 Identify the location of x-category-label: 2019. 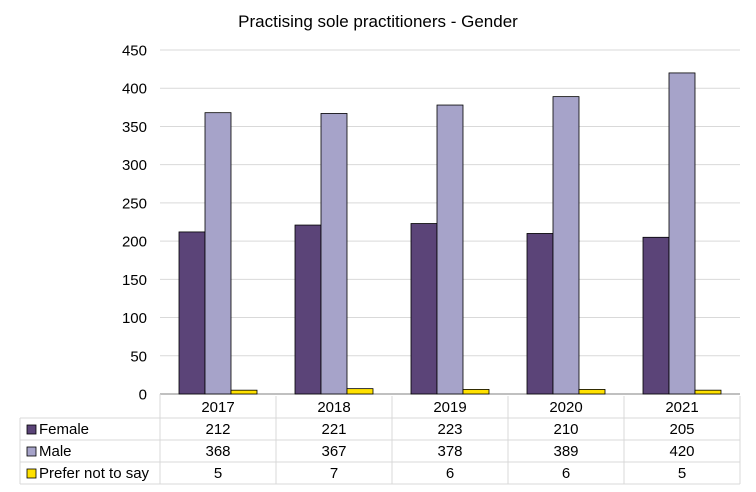
(449, 407).